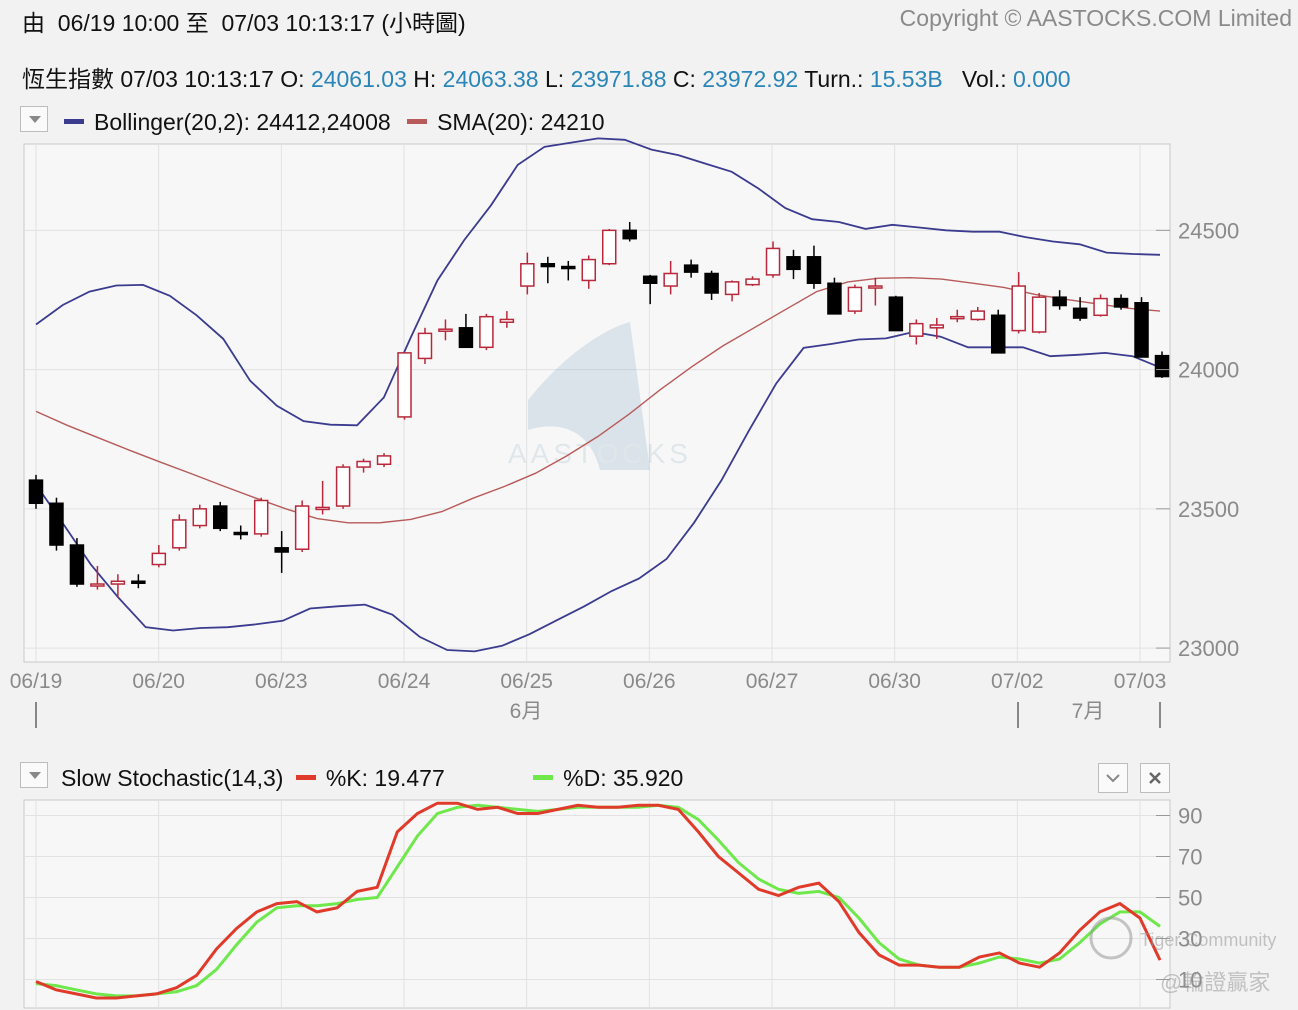 The height and width of the screenshot is (1010, 1298). Describe the element at coordinates (1017, 681) in the screenshot. I see `x-tick-label: 07/02` at that location.